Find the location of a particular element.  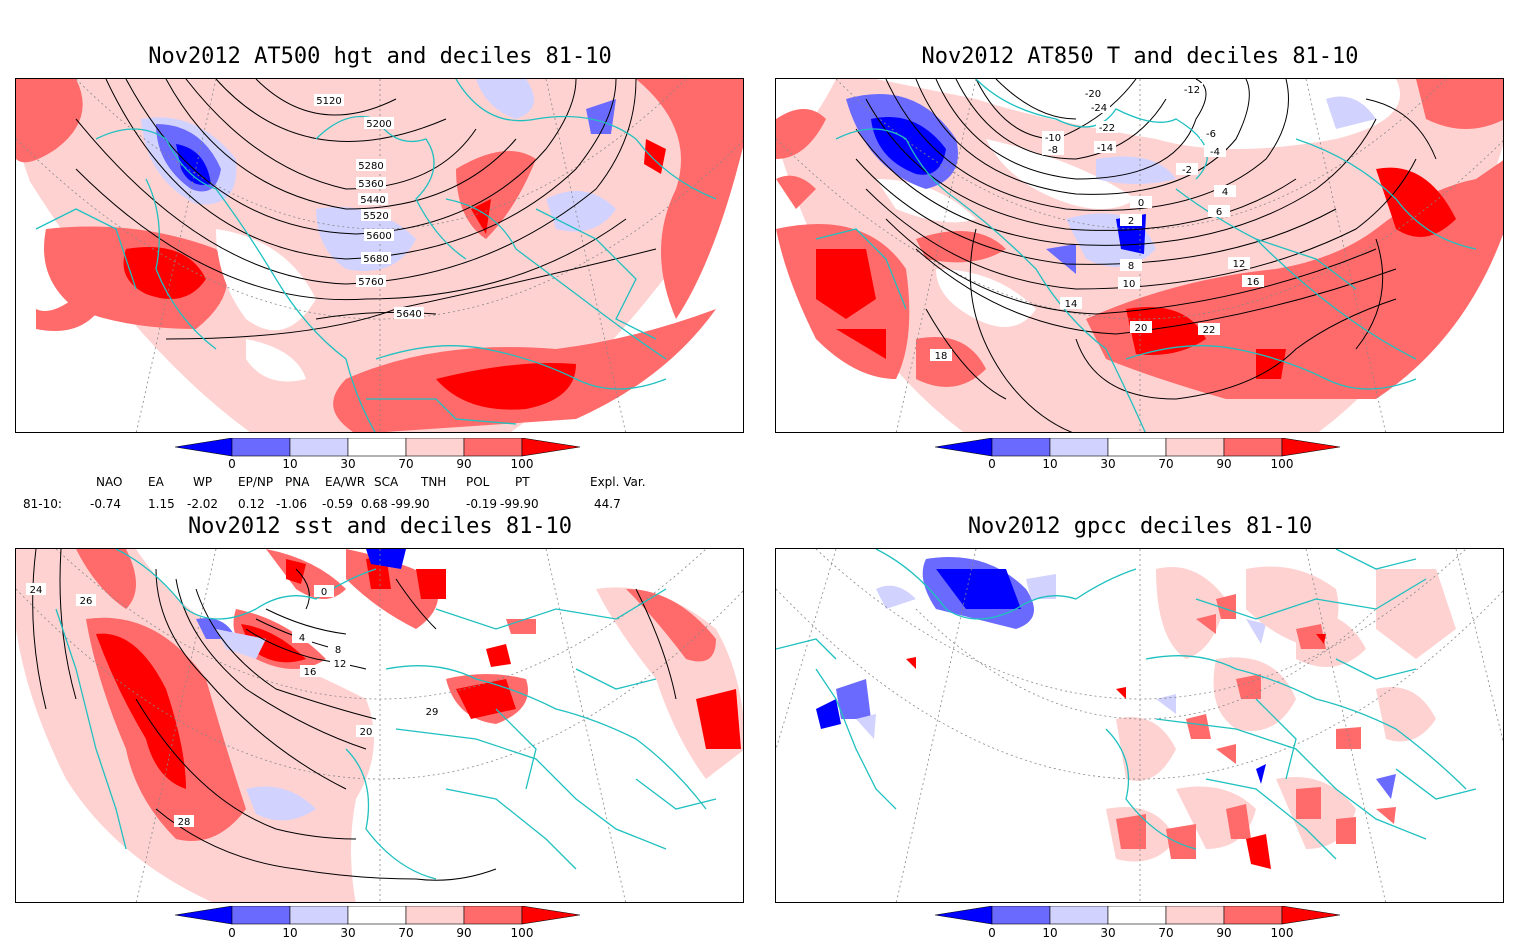

contour-label: 5520 is located at coordinates (375, 216).